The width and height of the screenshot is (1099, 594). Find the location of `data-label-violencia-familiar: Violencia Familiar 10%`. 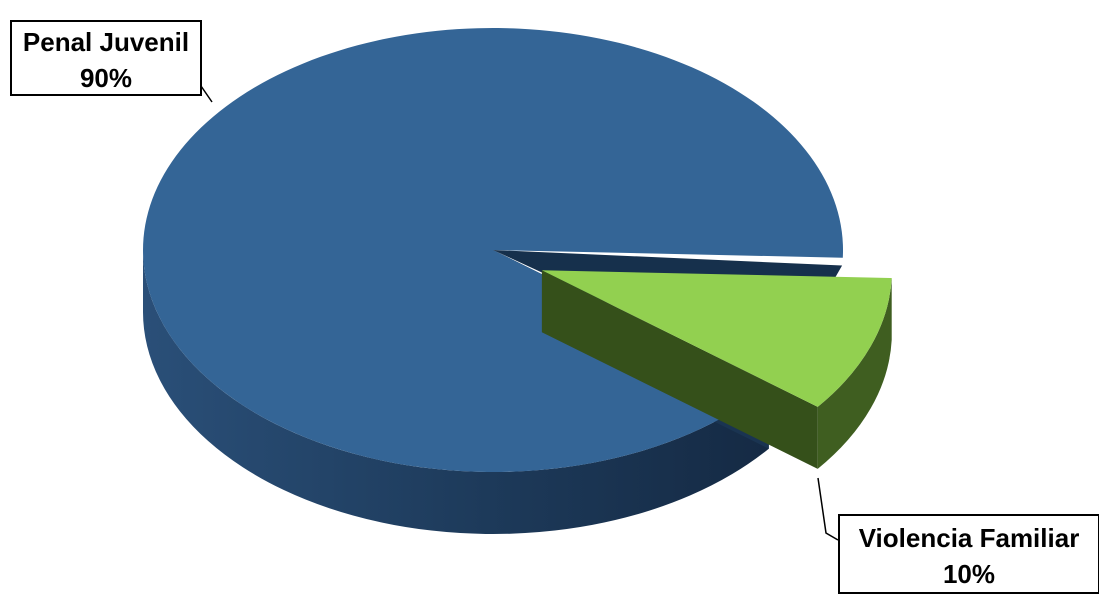

data-label-violencia-familiar: Violencia Familiar 10% is located at coordinates (968, 554).